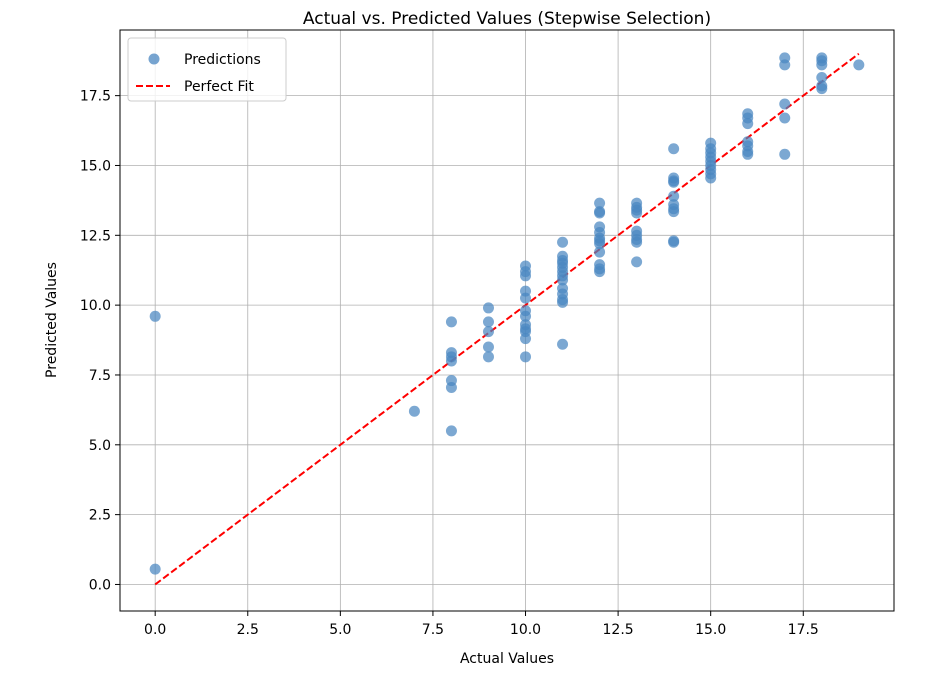  I want to click on y-tick-label: 17.5, so click(95, 97).